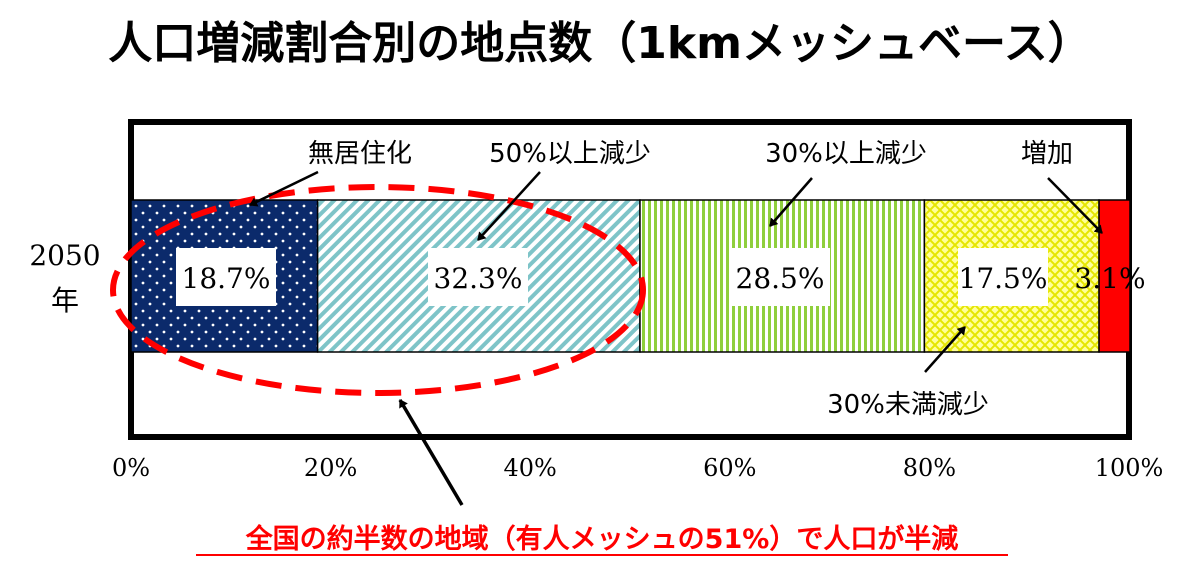 The width and height of the screenshot is (1200, 575). What do you see at coordinates (360, 154) in the screenshot?
I see `callout-label-unpopulated: 無居住化` at bounding box center [360, 154].